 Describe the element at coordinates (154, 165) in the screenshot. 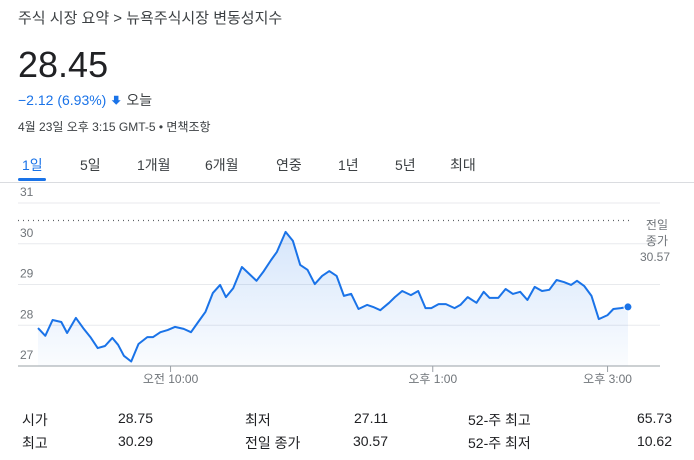

I see `tab: 1개월` at that location.